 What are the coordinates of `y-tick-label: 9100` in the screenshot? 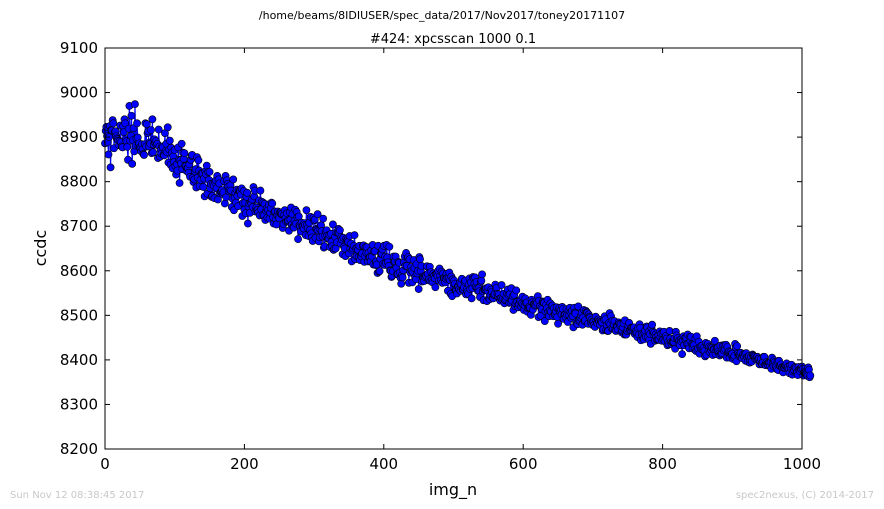 It's located at (79, 48).